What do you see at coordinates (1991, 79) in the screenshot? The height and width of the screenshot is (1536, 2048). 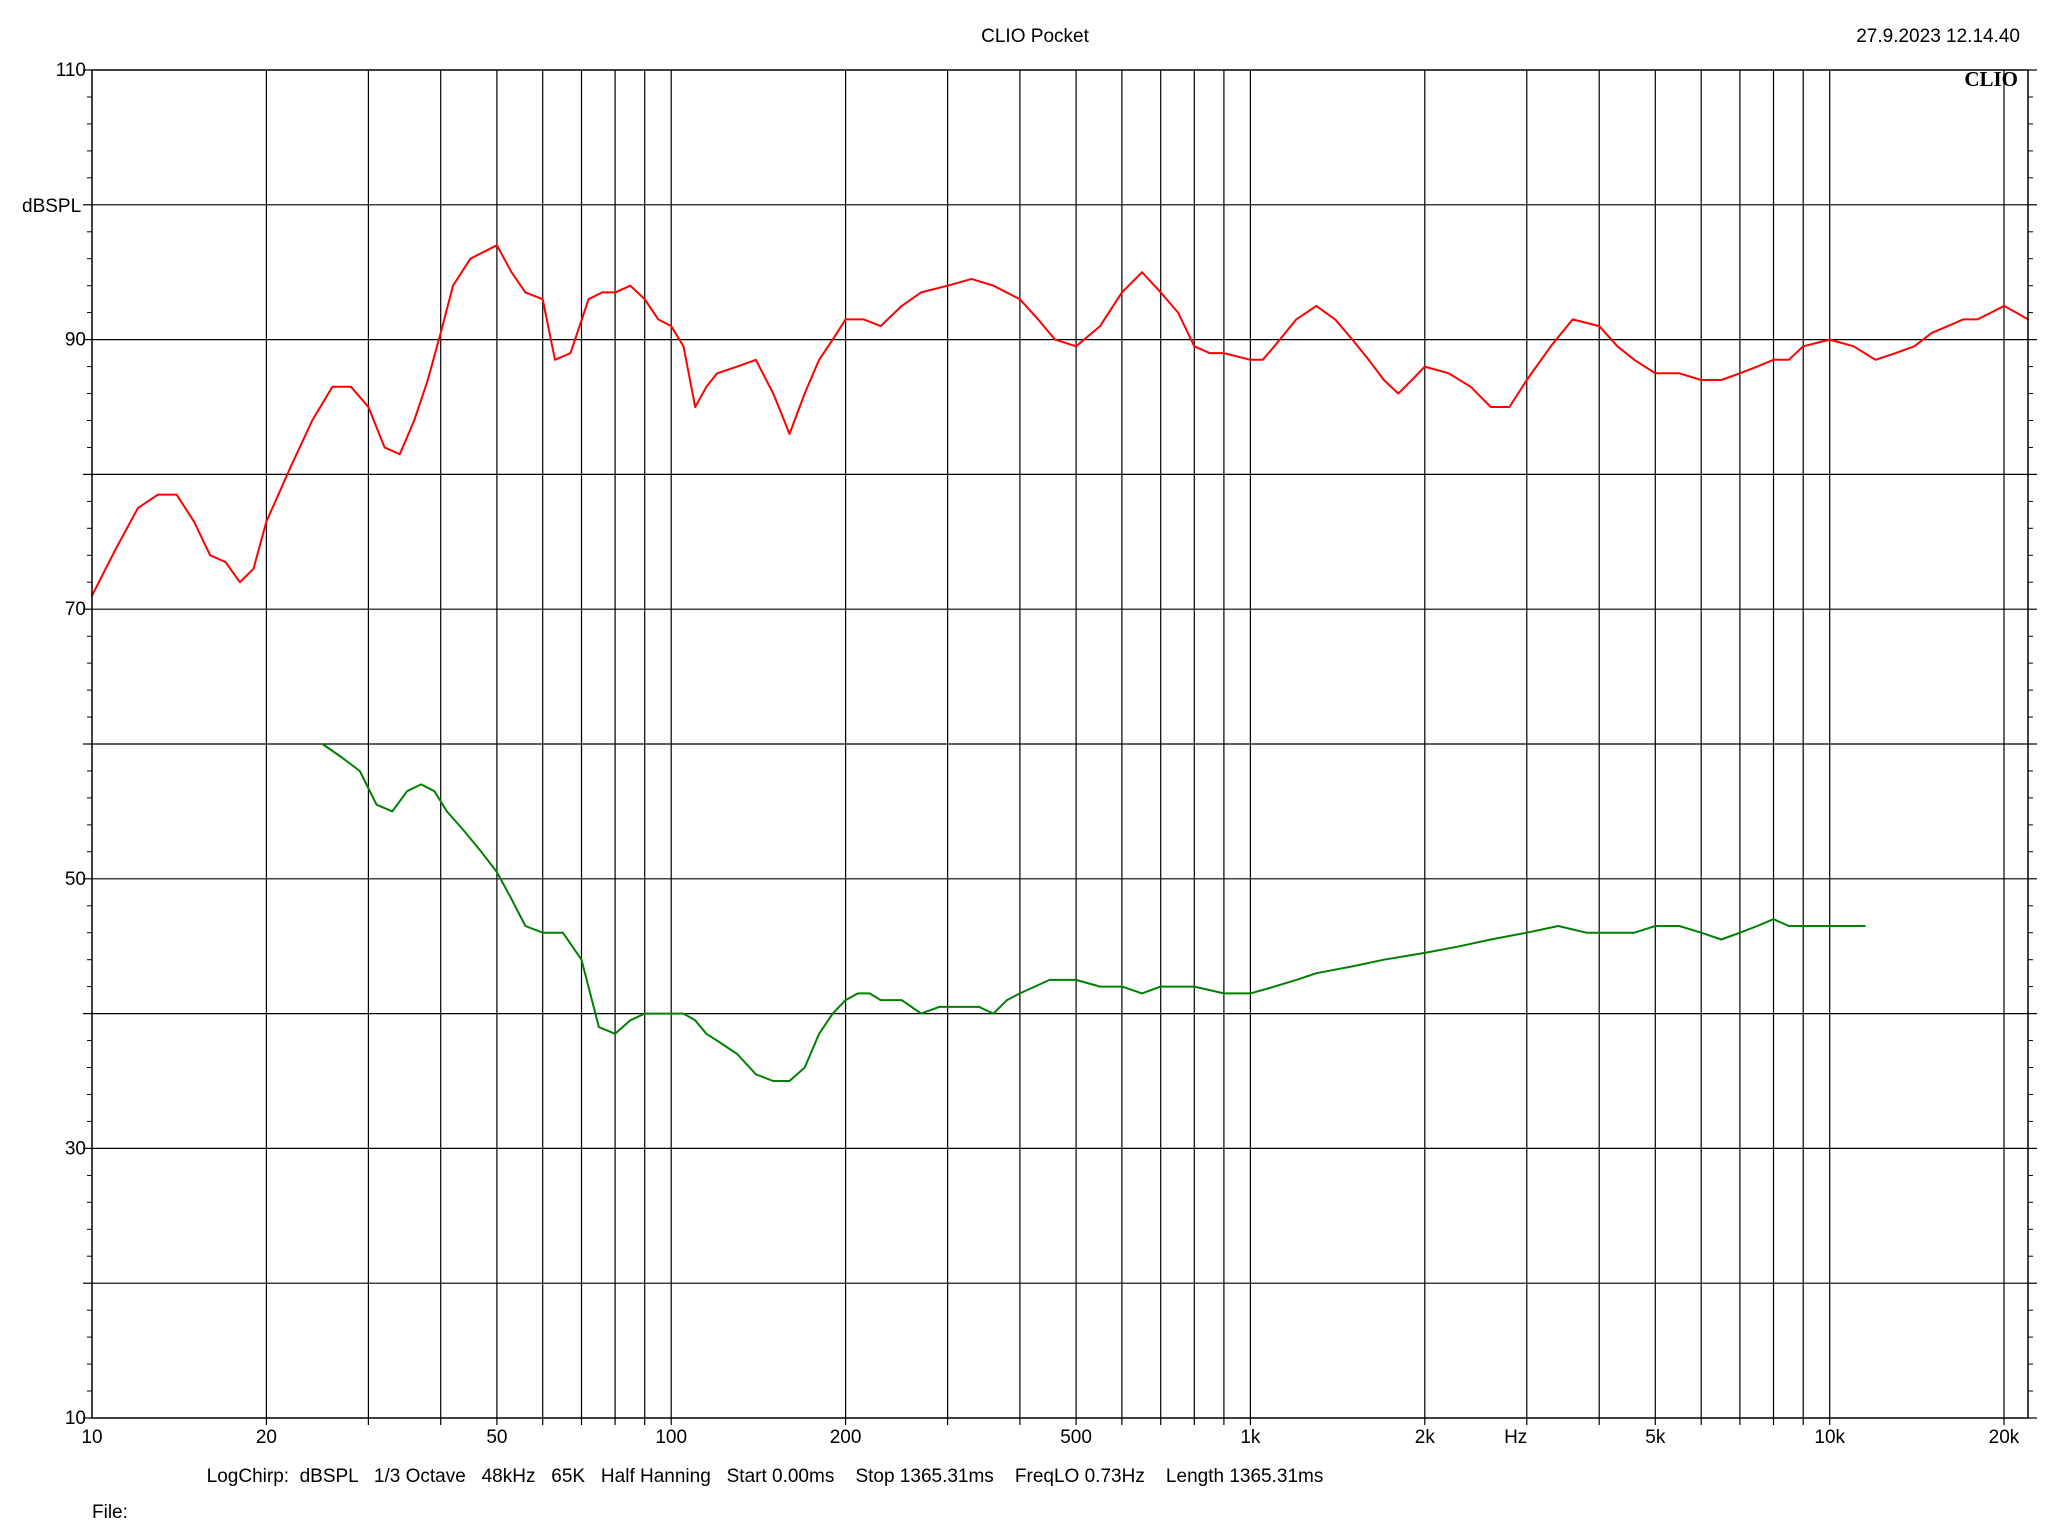 I see `clio-logo: CLIO` at bounding box center [1991, 79].